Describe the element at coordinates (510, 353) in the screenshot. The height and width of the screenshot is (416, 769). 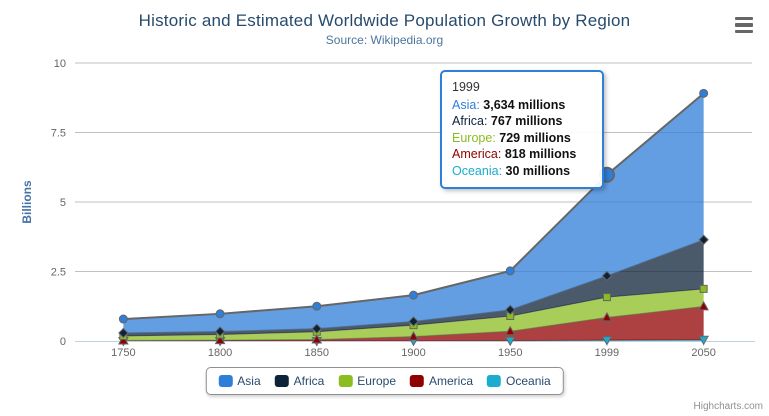
I see `x-axis-label-1950: 1950` at that location.